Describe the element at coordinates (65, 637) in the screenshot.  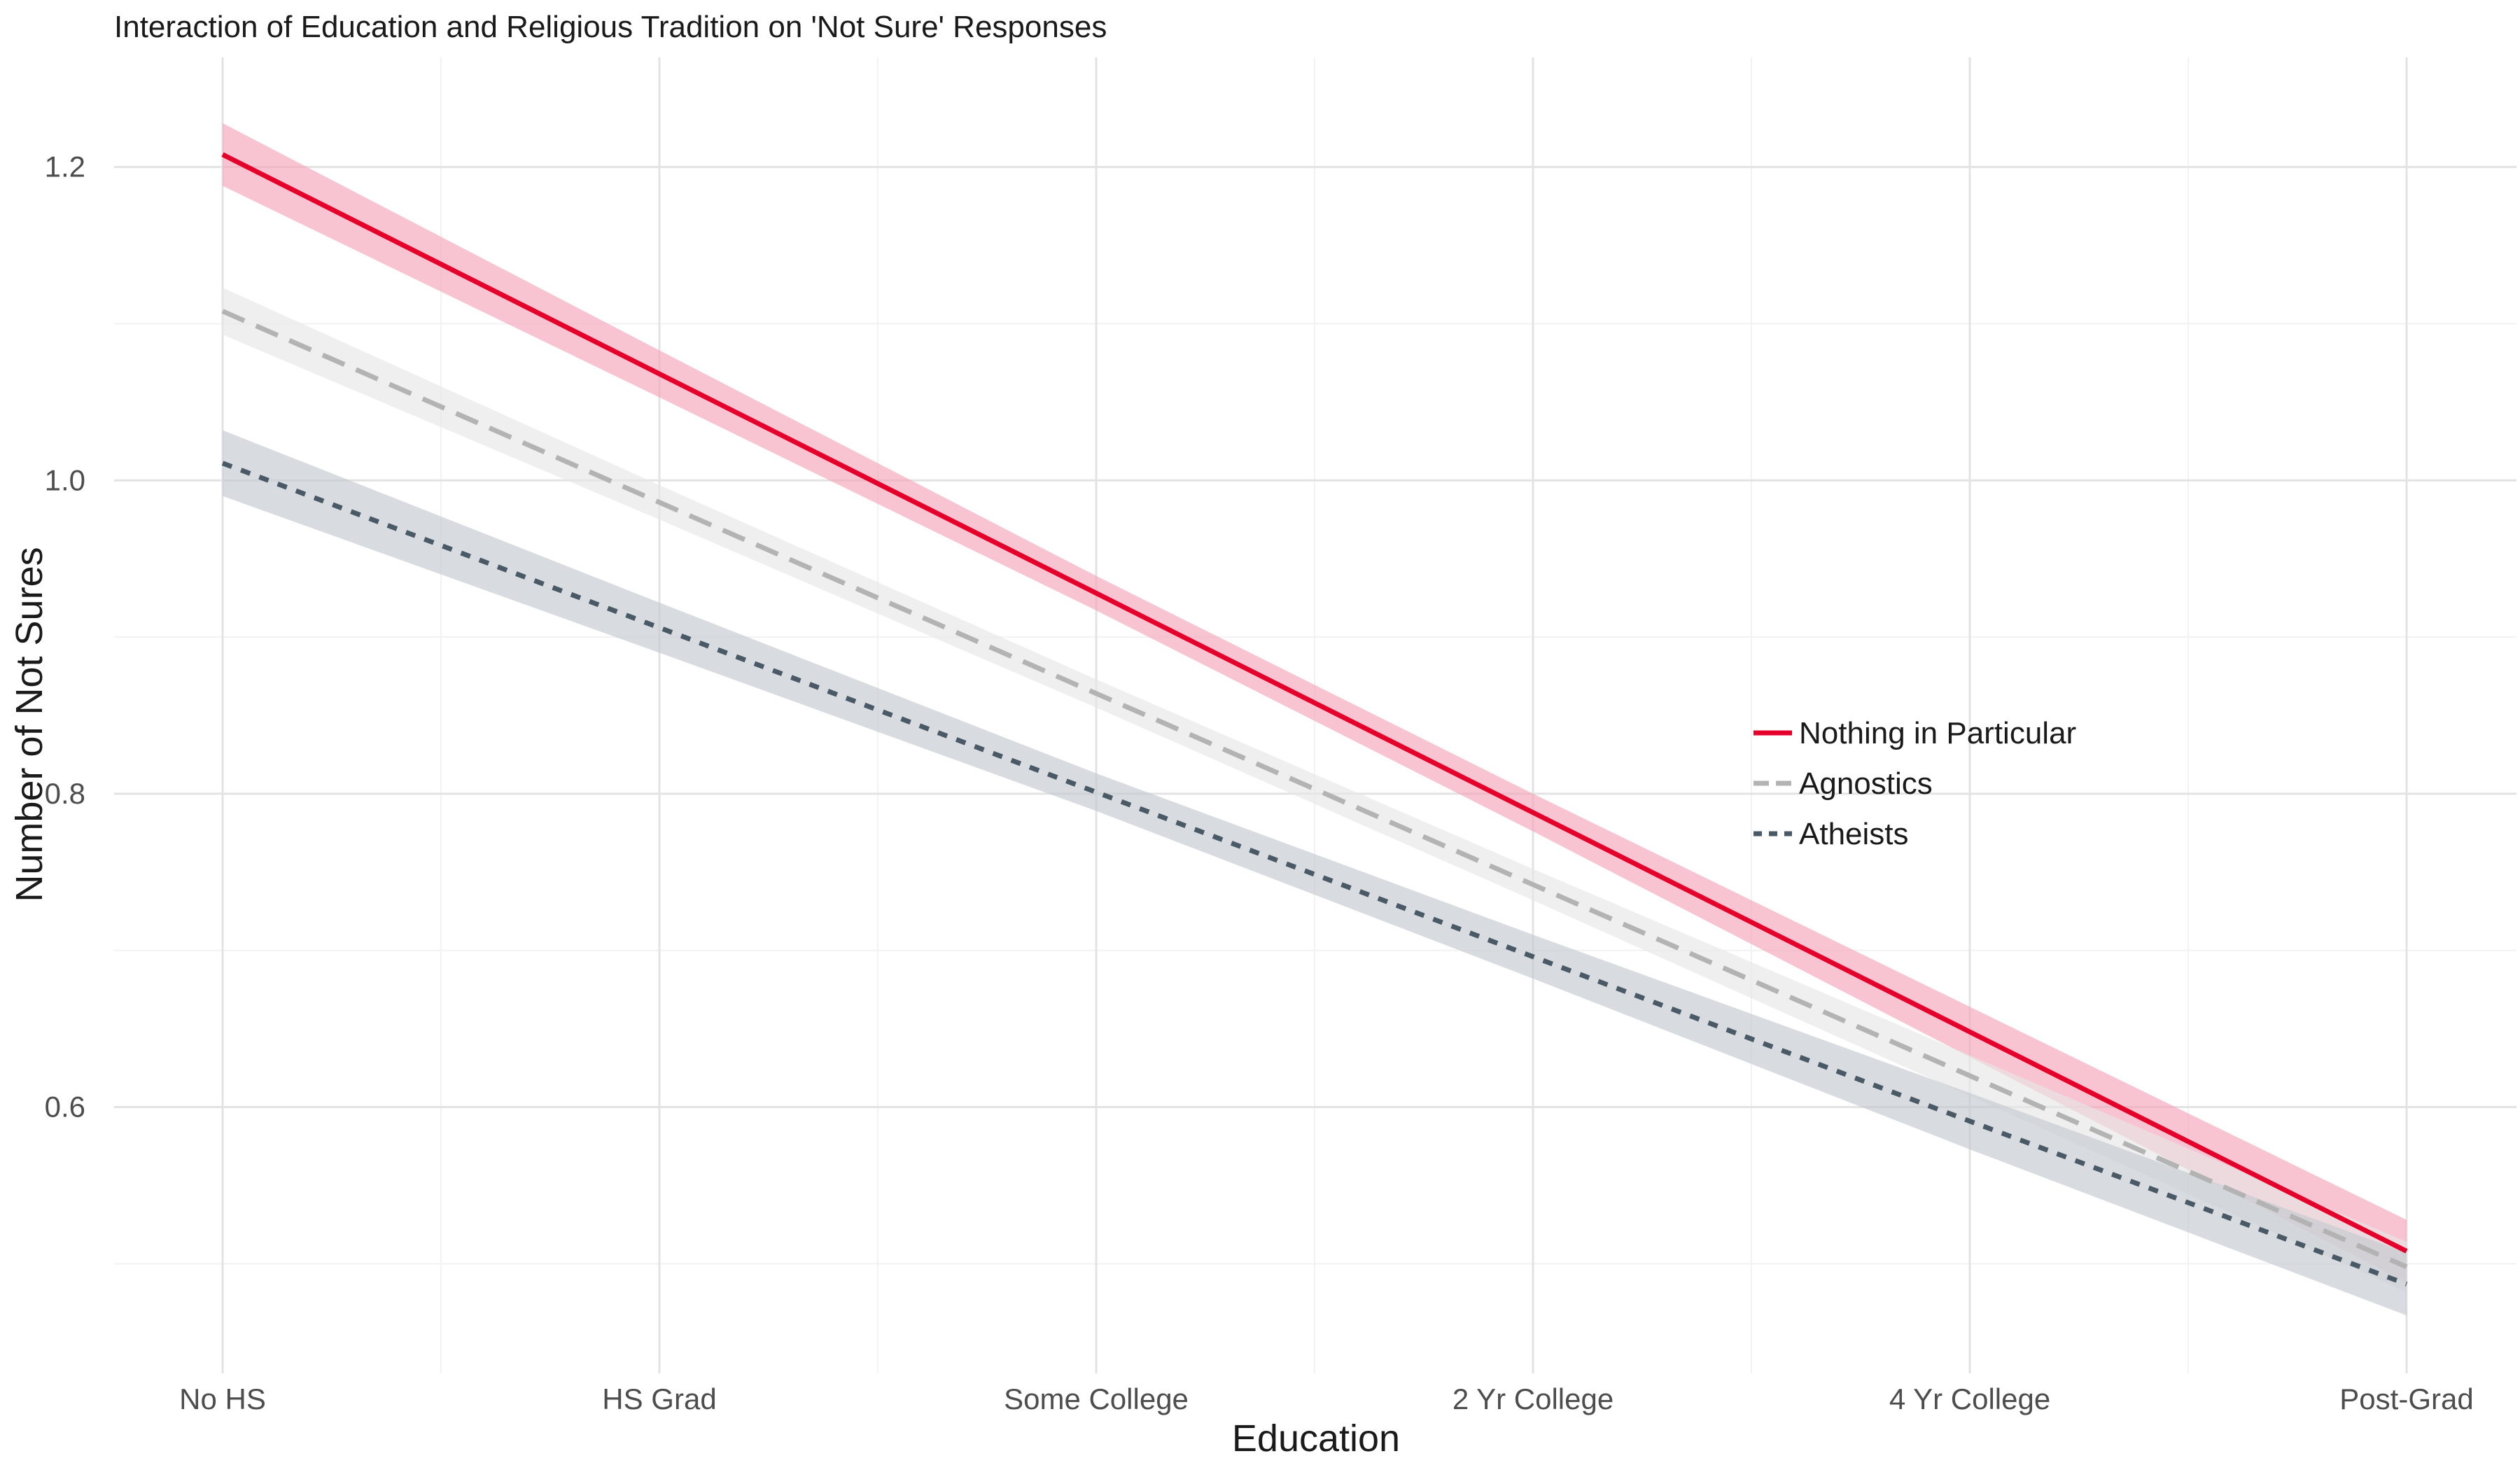
I see `y-tick-labels: 0.6 0.8 1.0 1.2` at that location.